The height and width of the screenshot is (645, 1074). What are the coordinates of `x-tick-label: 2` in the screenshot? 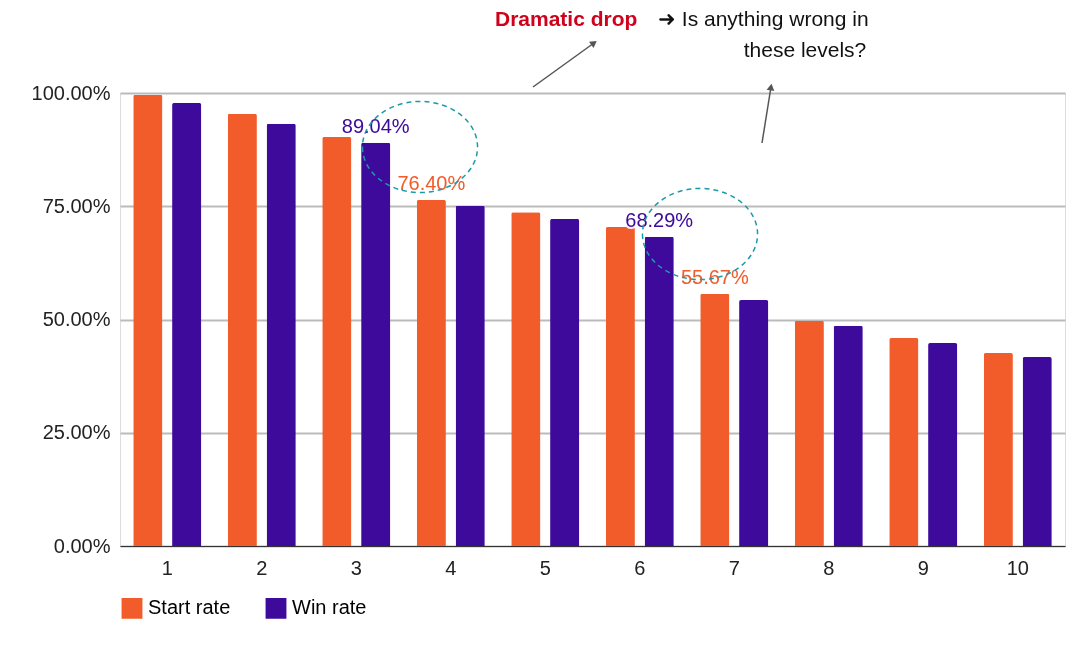 It's located at (262, 567).